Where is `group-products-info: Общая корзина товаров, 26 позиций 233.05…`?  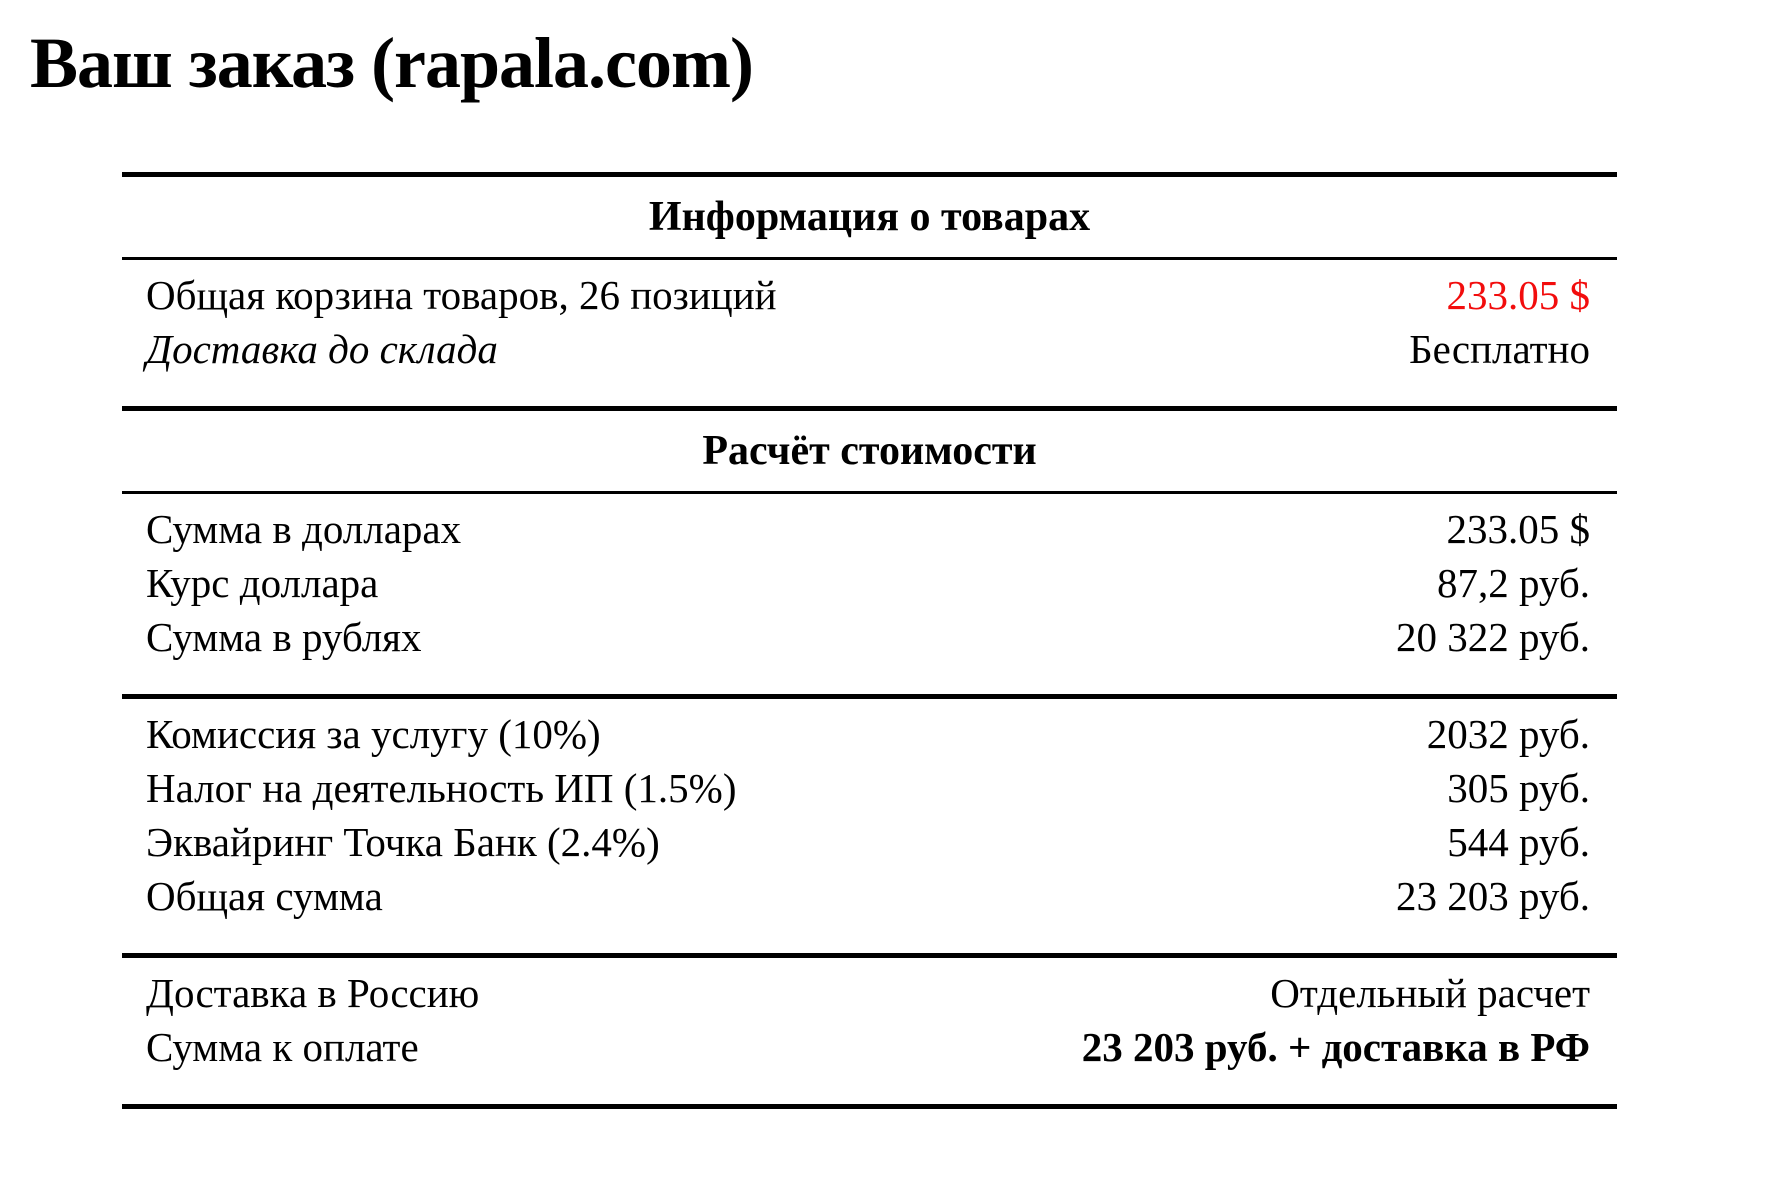 group-products-info: Общая корзина товаров, 26 позиций 233.05… is located at coordinates (869, 333).